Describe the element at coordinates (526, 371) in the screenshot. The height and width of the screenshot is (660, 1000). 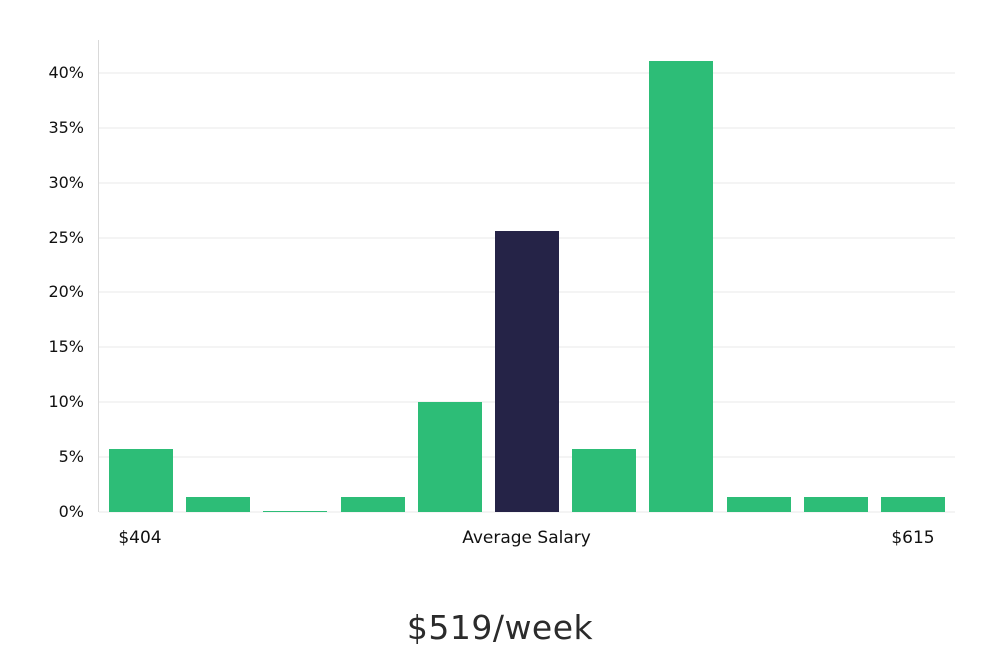
I see `bar-average-salary` at that location.